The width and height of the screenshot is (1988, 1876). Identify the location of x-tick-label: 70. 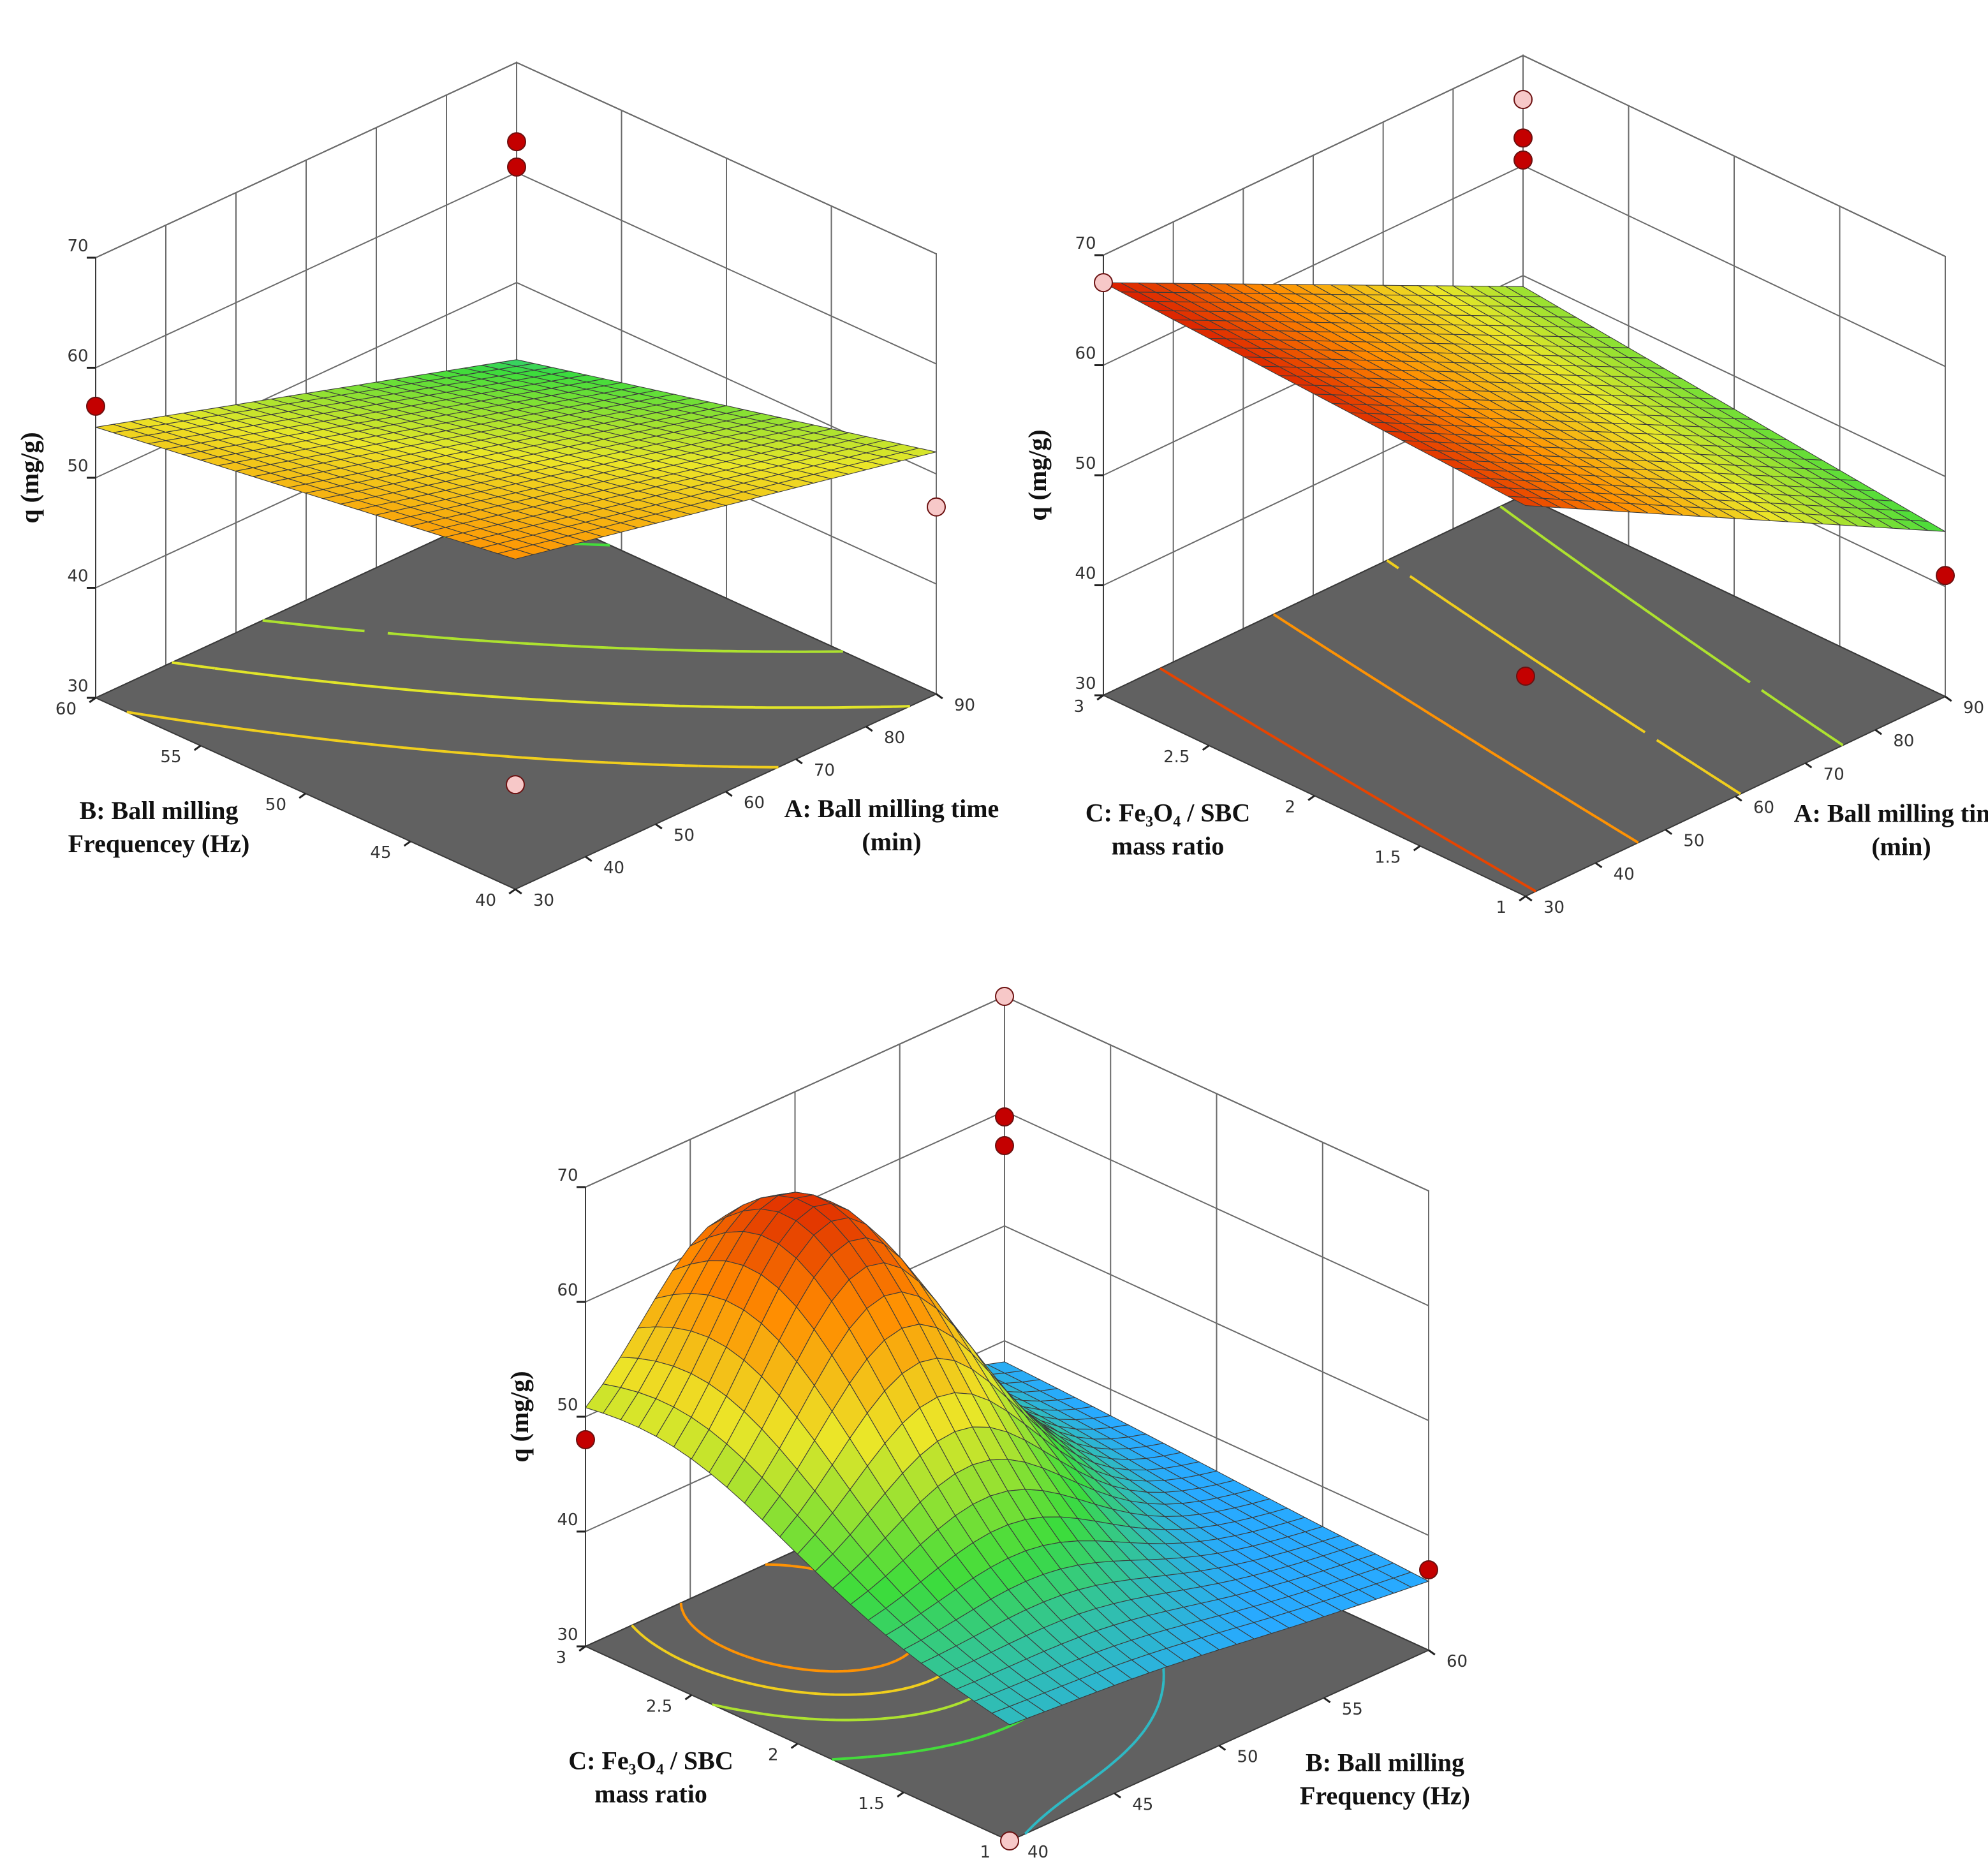
(824, 770).